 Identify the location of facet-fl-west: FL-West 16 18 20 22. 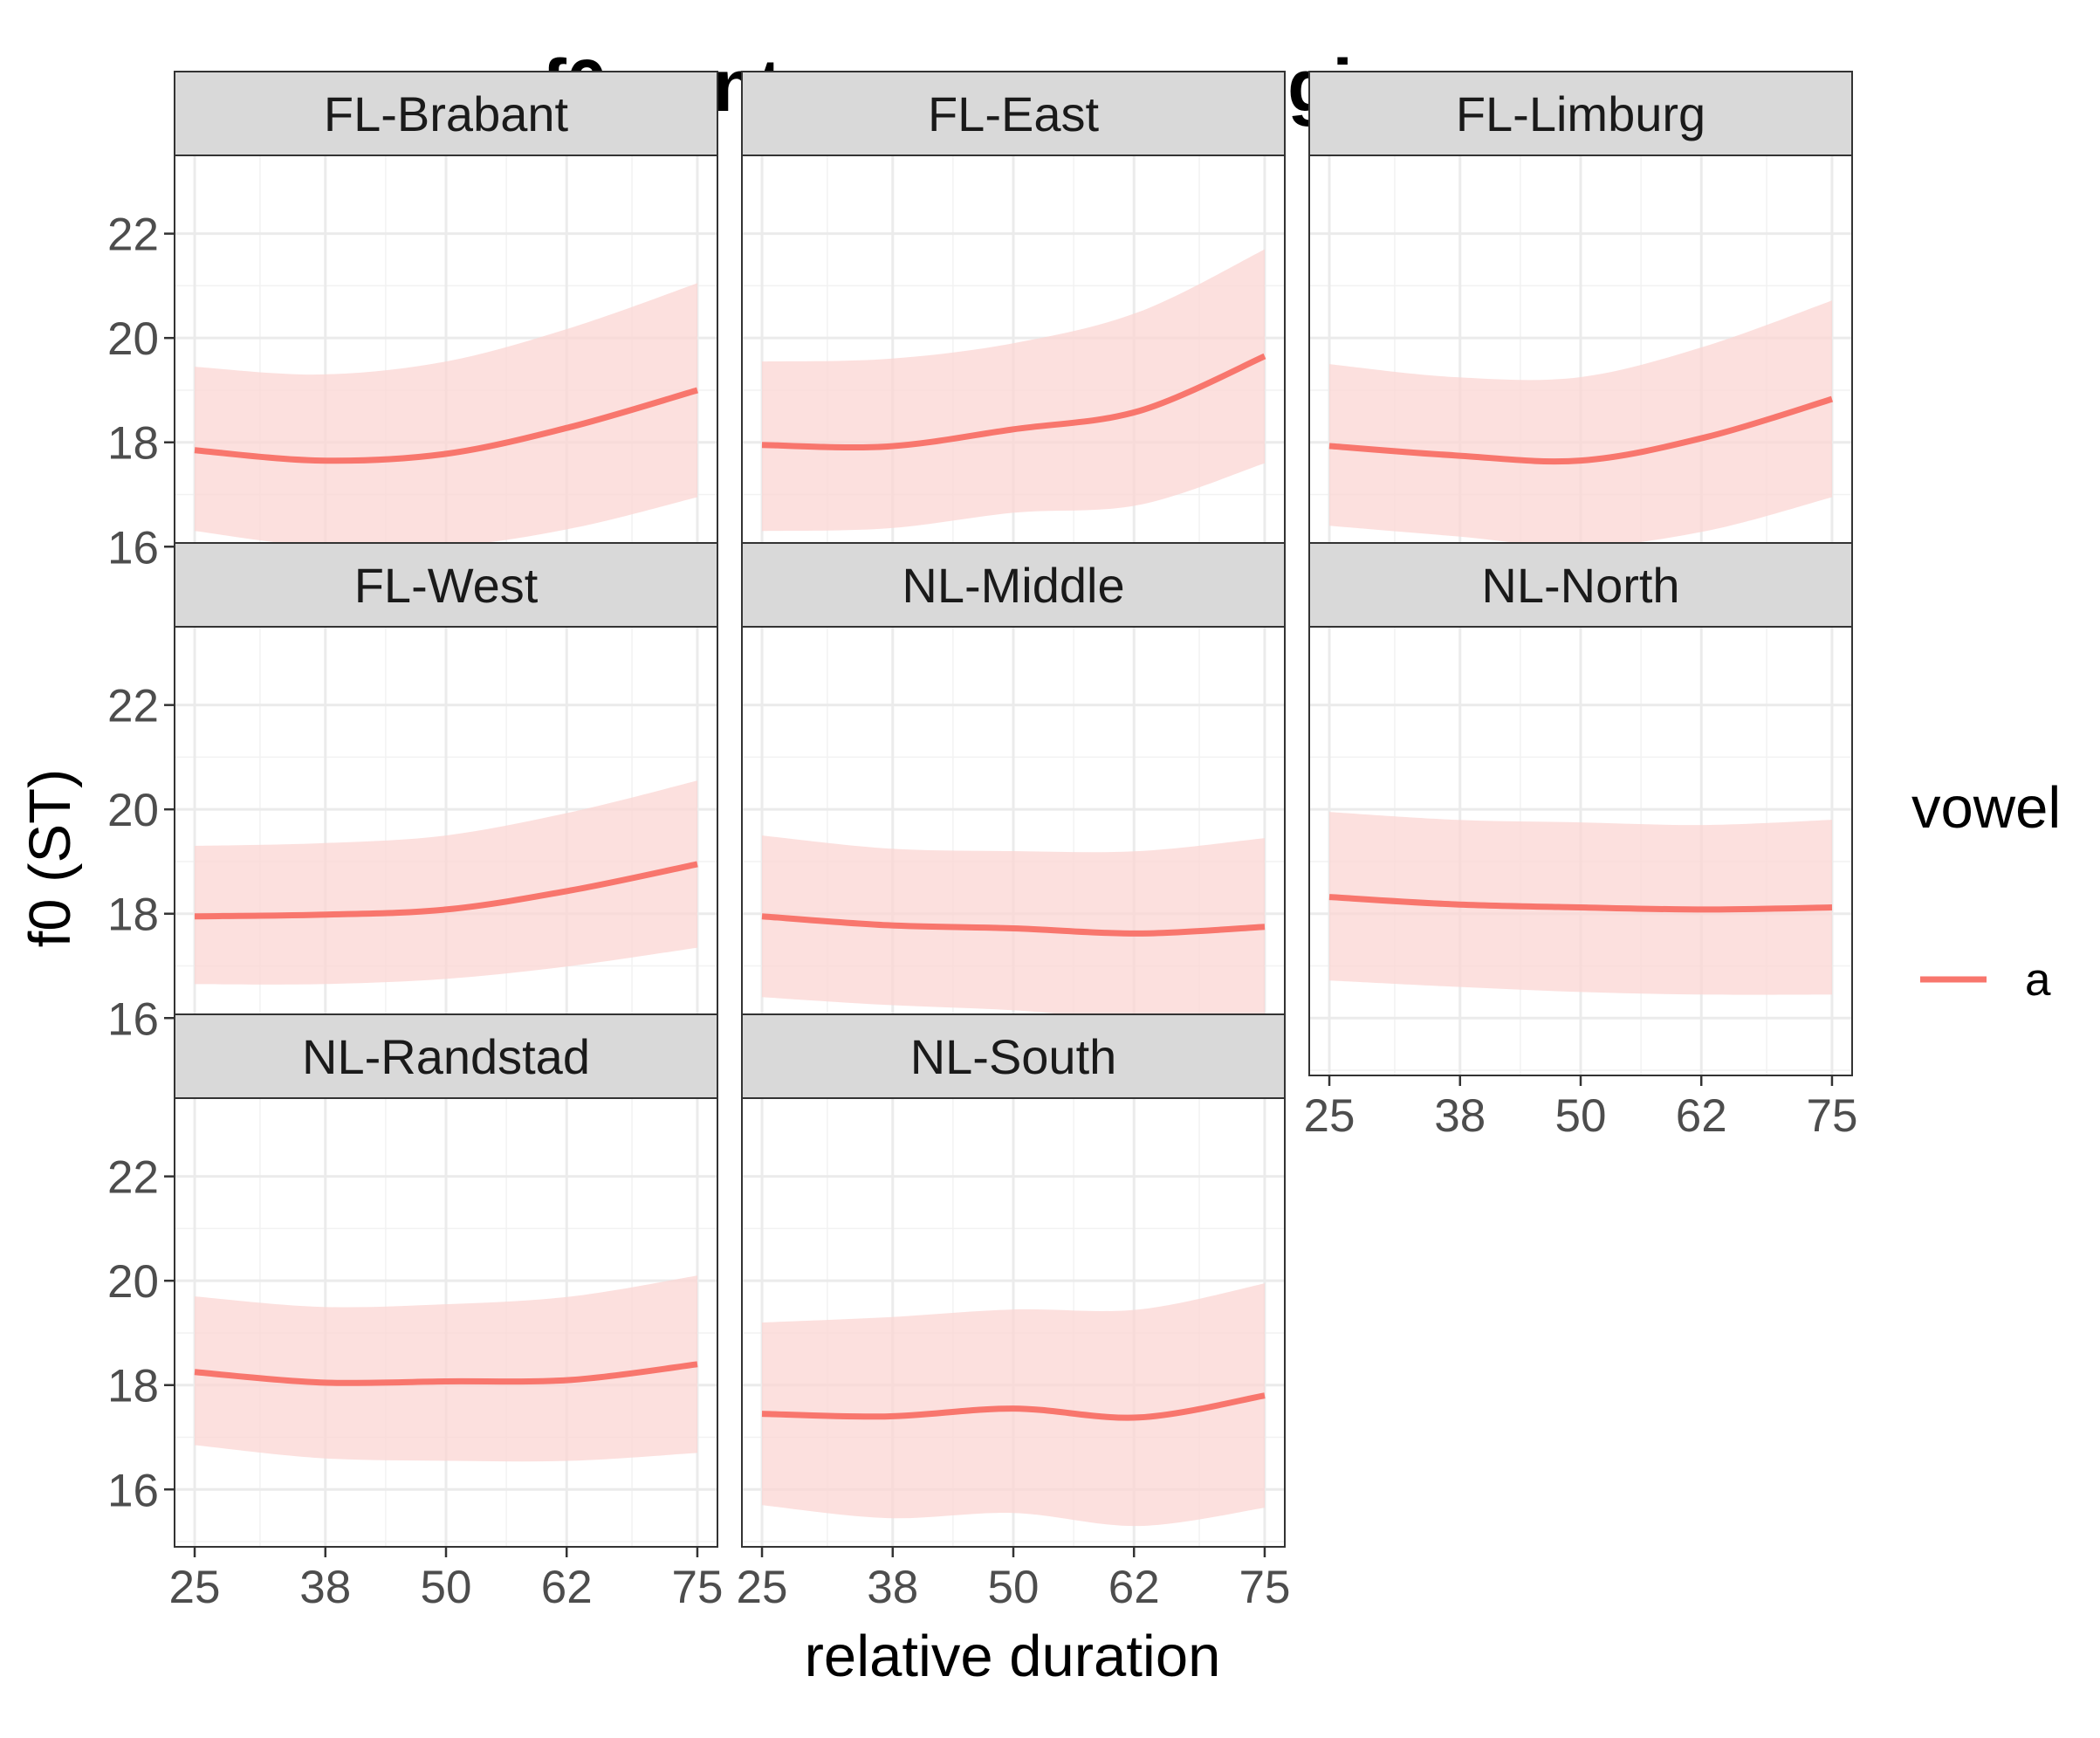
(412, 809).